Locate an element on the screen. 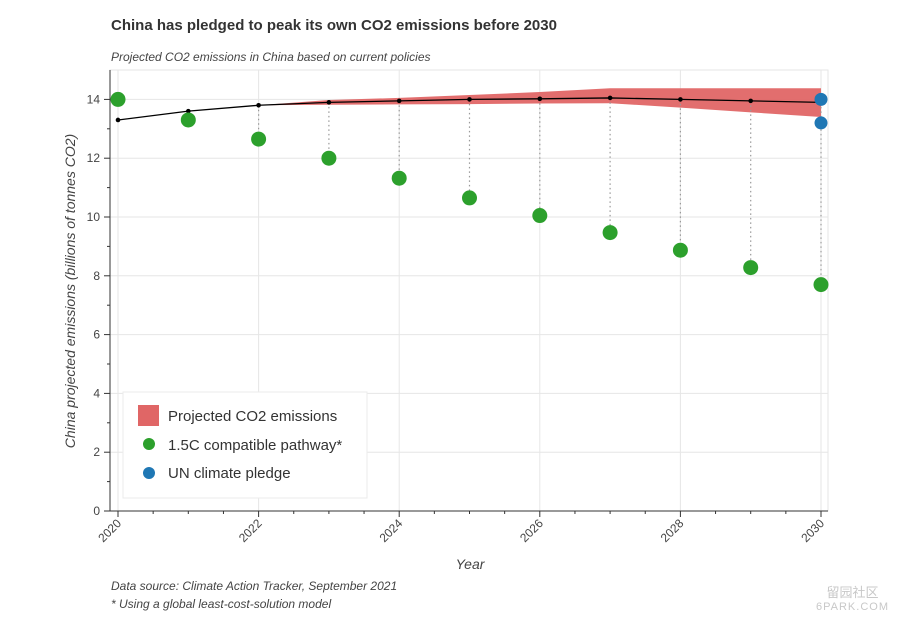 The width and height of the screenshot is (897, 617). legend-swatch-projected is located at coordinates (148, 415).